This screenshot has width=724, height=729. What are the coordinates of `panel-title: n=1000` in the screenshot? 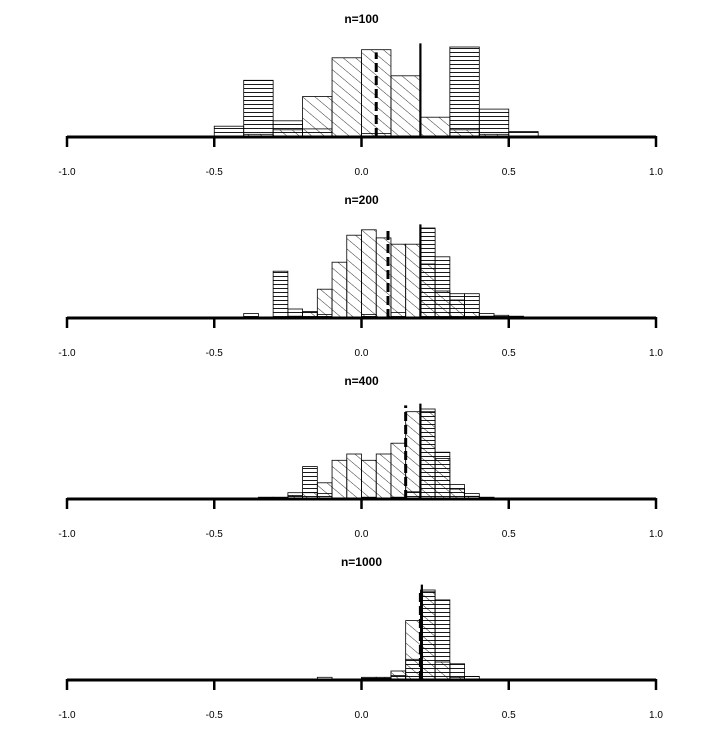 It's located at (361, 562).